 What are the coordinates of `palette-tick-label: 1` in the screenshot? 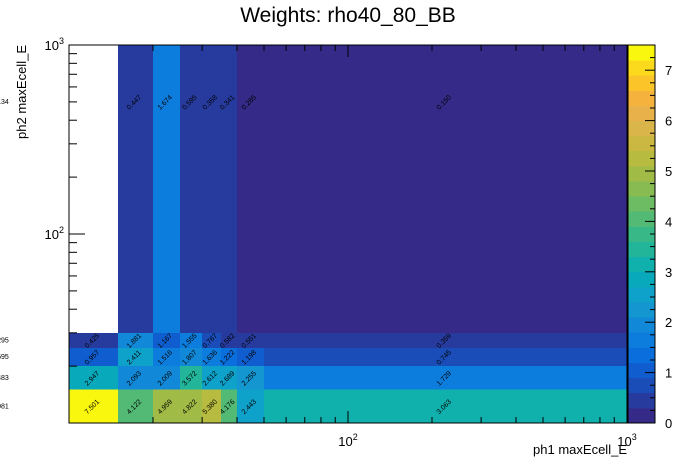 It's located at (668, 373).